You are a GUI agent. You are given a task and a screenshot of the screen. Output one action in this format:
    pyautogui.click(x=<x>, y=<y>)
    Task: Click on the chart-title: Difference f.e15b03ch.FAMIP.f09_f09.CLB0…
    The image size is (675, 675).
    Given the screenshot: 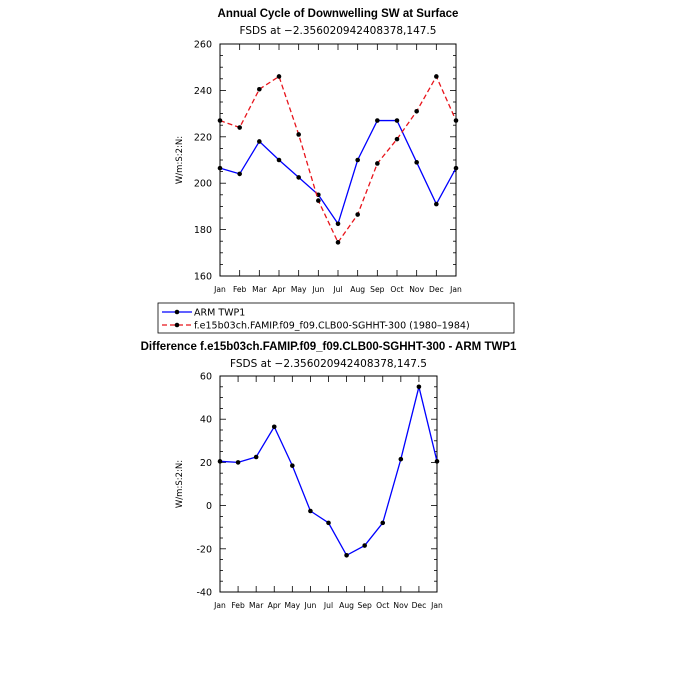 What is the action you would take?
    pyautogui.click(x=329, y=347)
    